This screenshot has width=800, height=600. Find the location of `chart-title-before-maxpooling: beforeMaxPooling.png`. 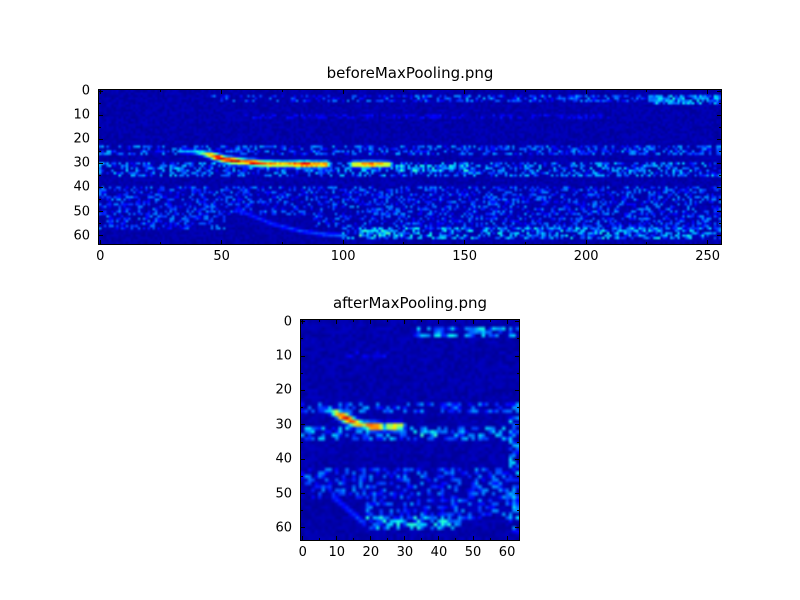

chart-title-before-maxpooling: beforeMaxPooling.png is located at coordinates (410, 73).